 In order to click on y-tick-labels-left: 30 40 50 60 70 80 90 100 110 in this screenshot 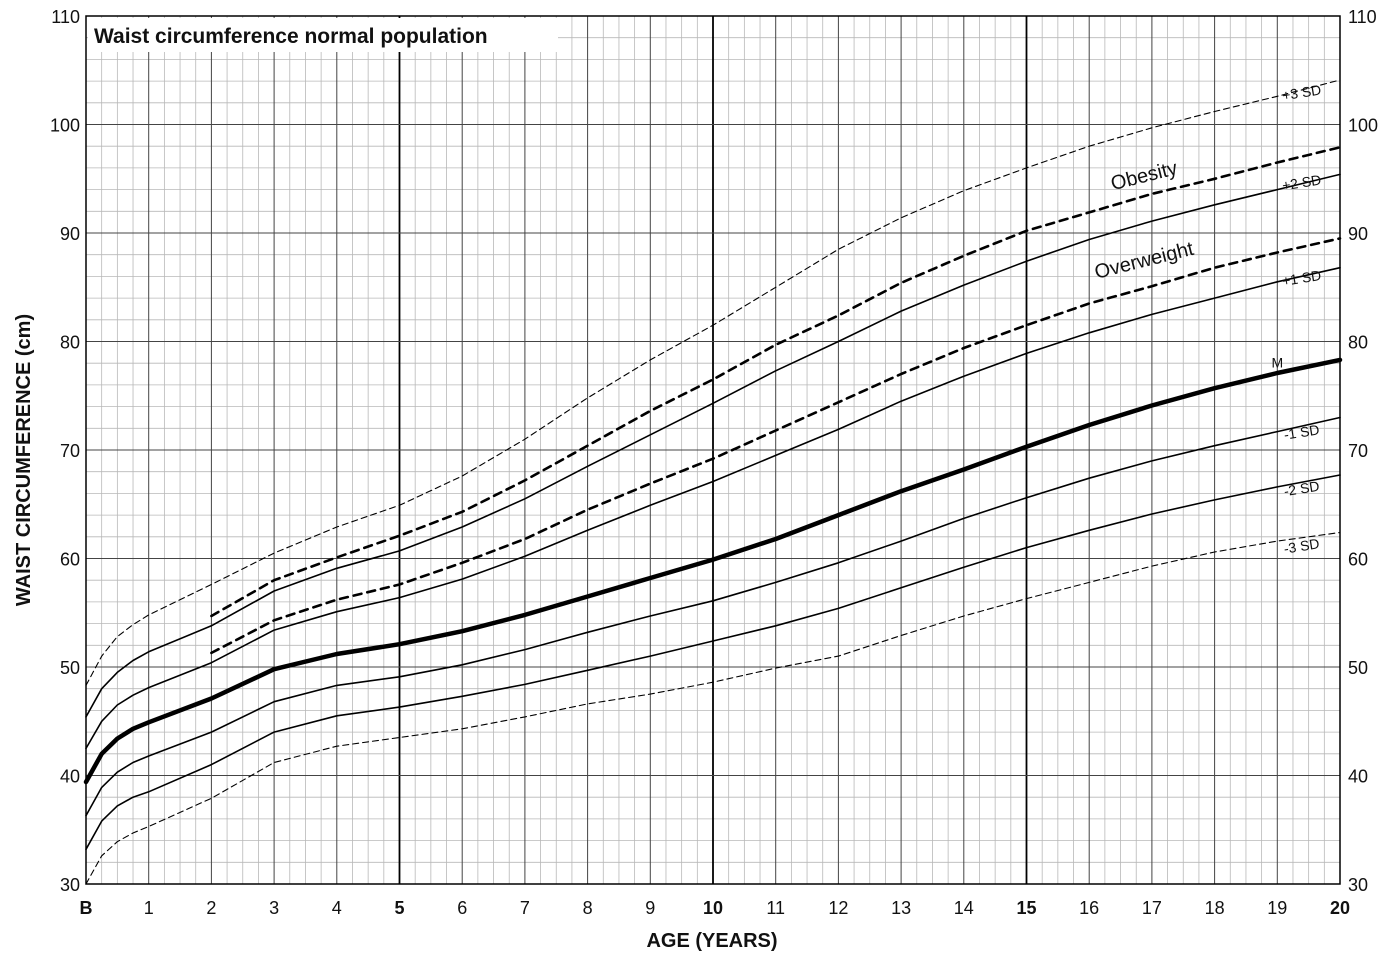, I will do `click(65, 451)`.